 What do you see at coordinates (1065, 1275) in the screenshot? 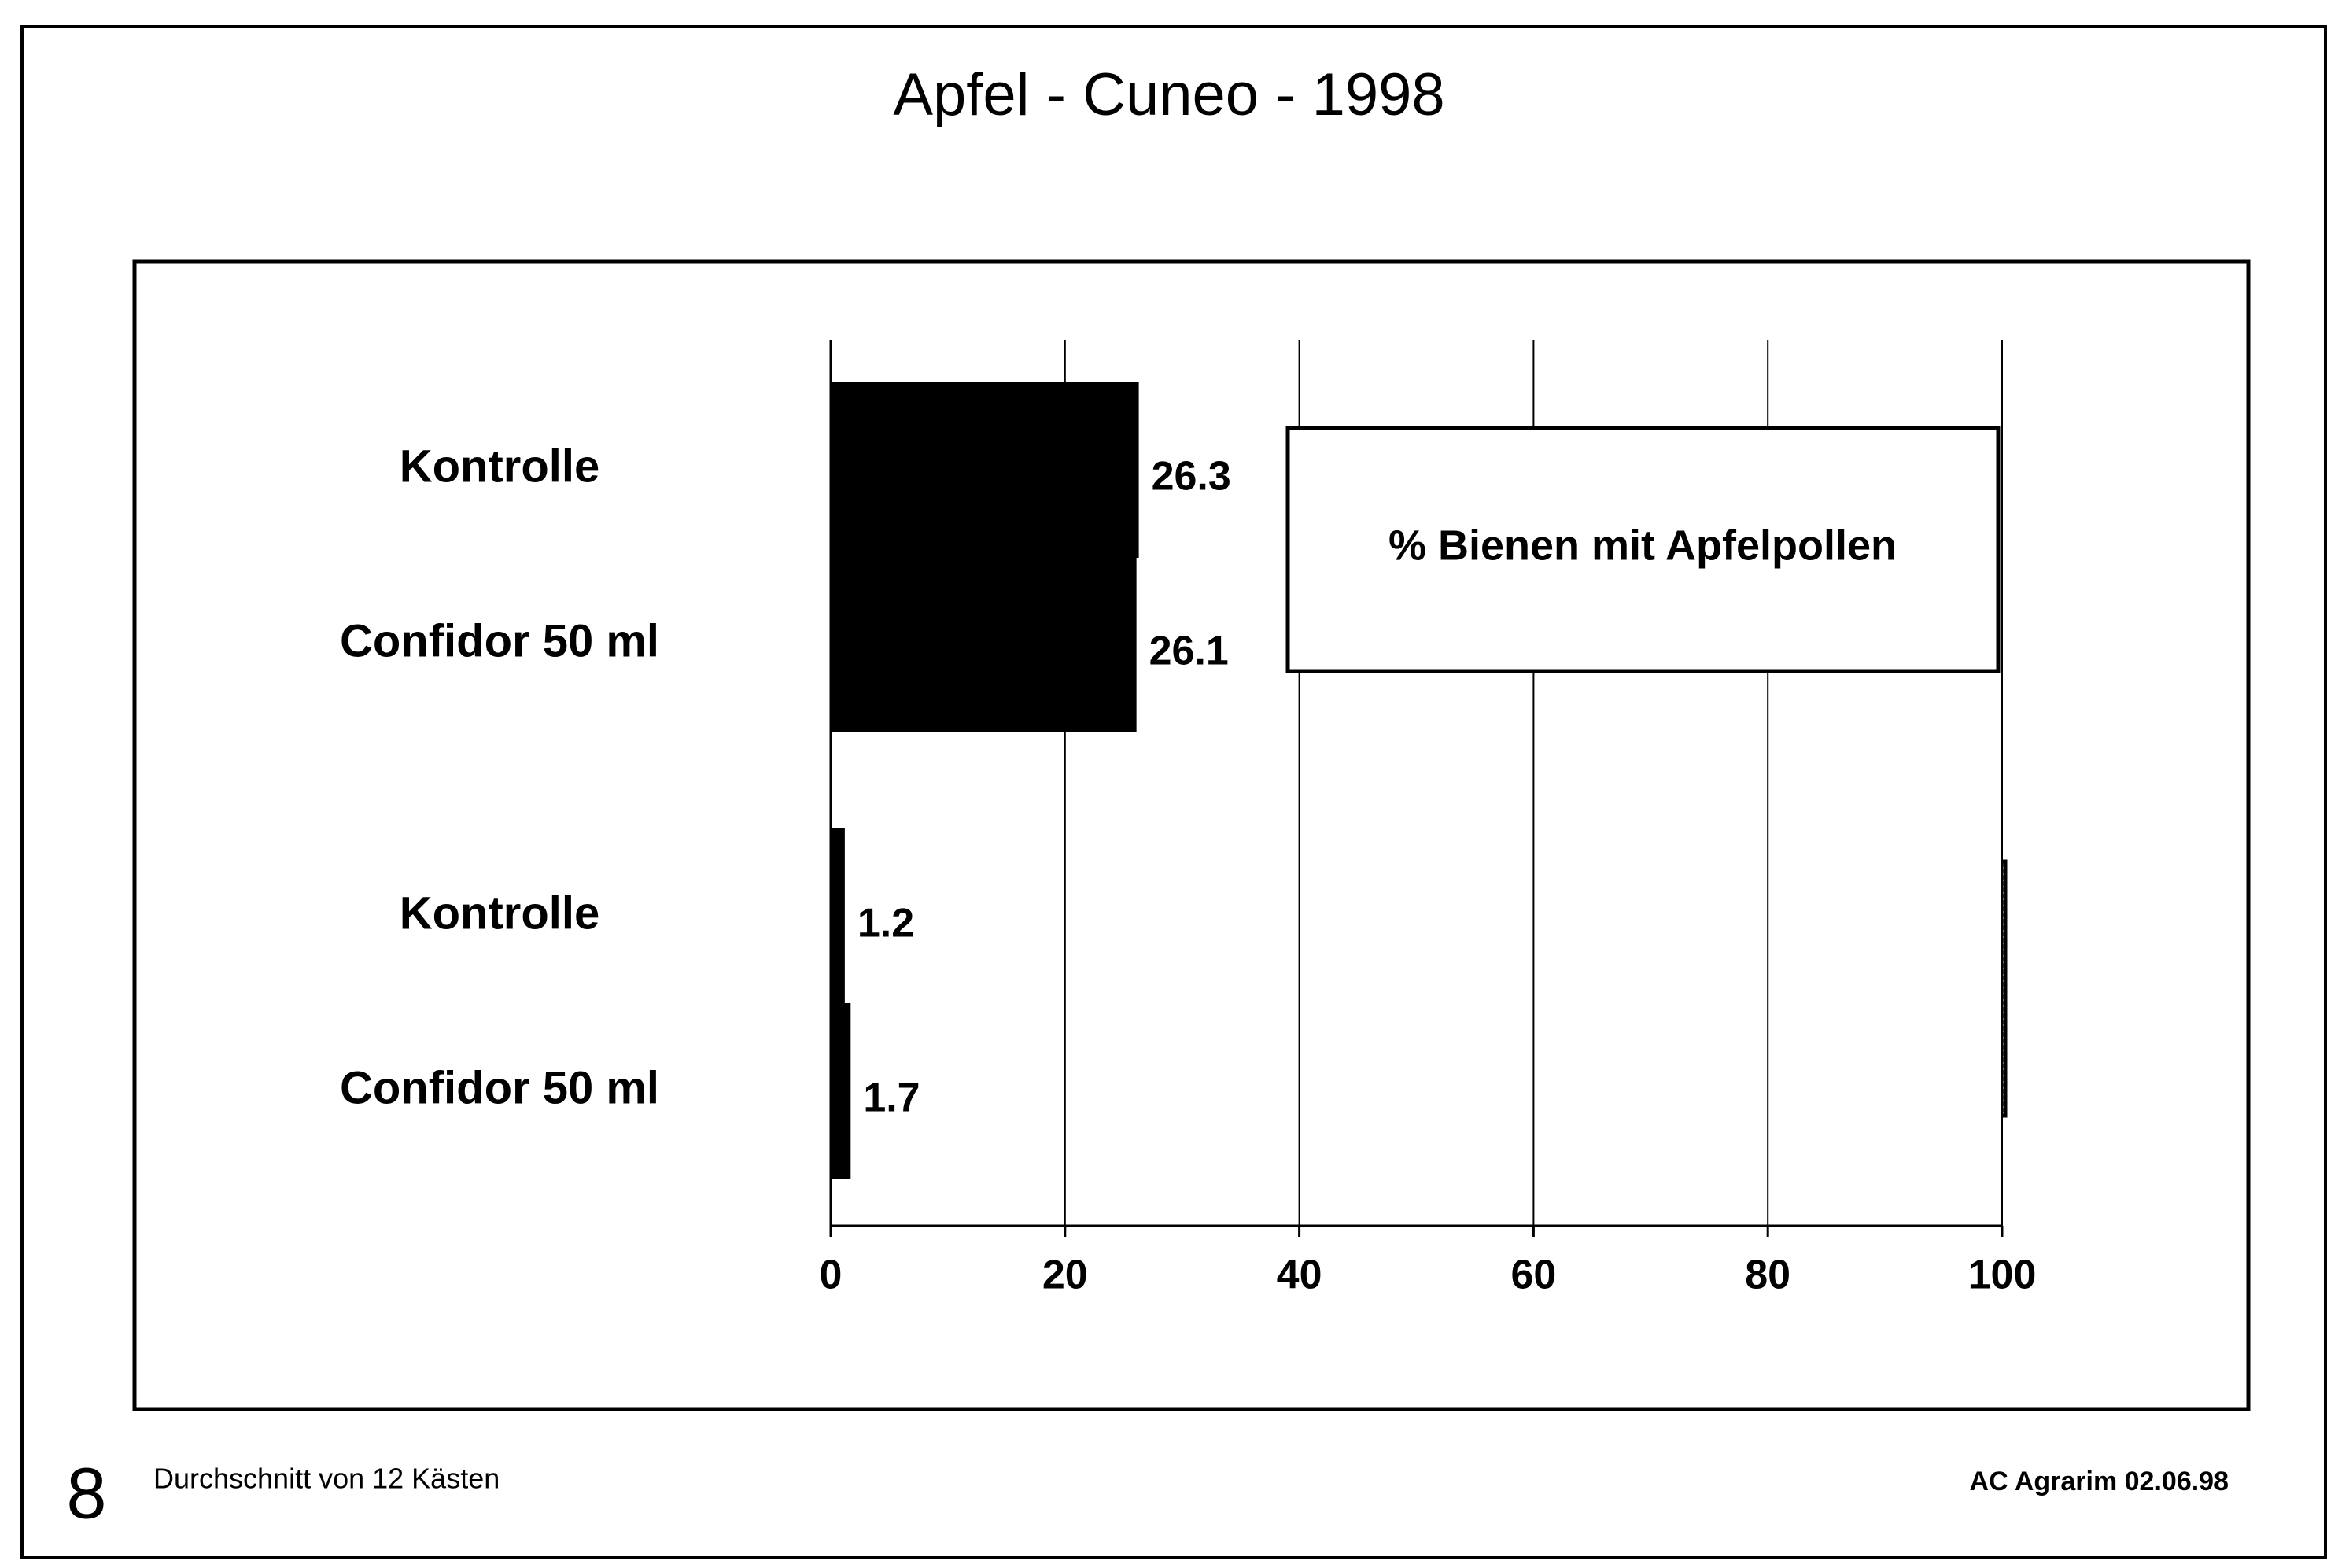
I see `x-tick-label: 20` at bounding box center [1065, 1275].